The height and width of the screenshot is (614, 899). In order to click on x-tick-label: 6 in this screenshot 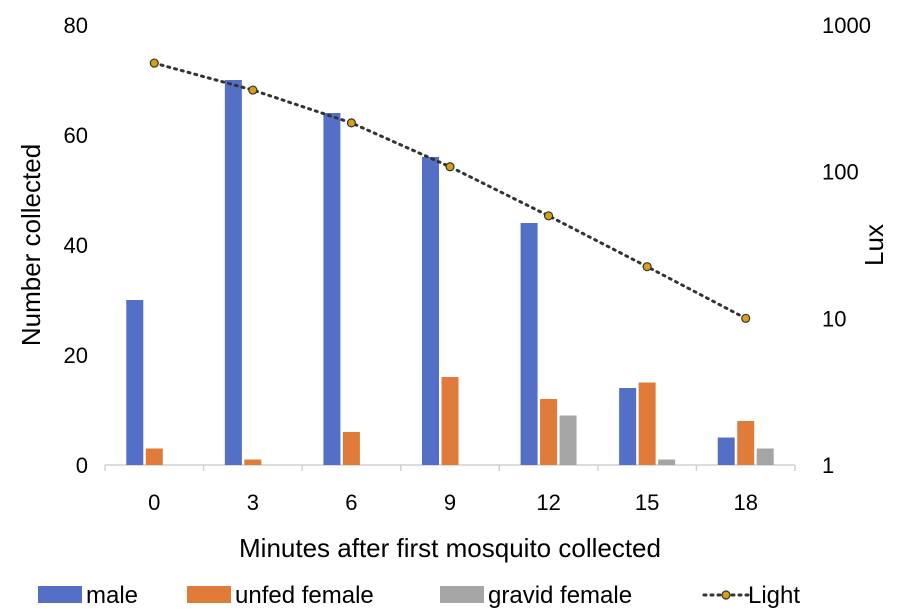, I will do `click(351, 502)`.